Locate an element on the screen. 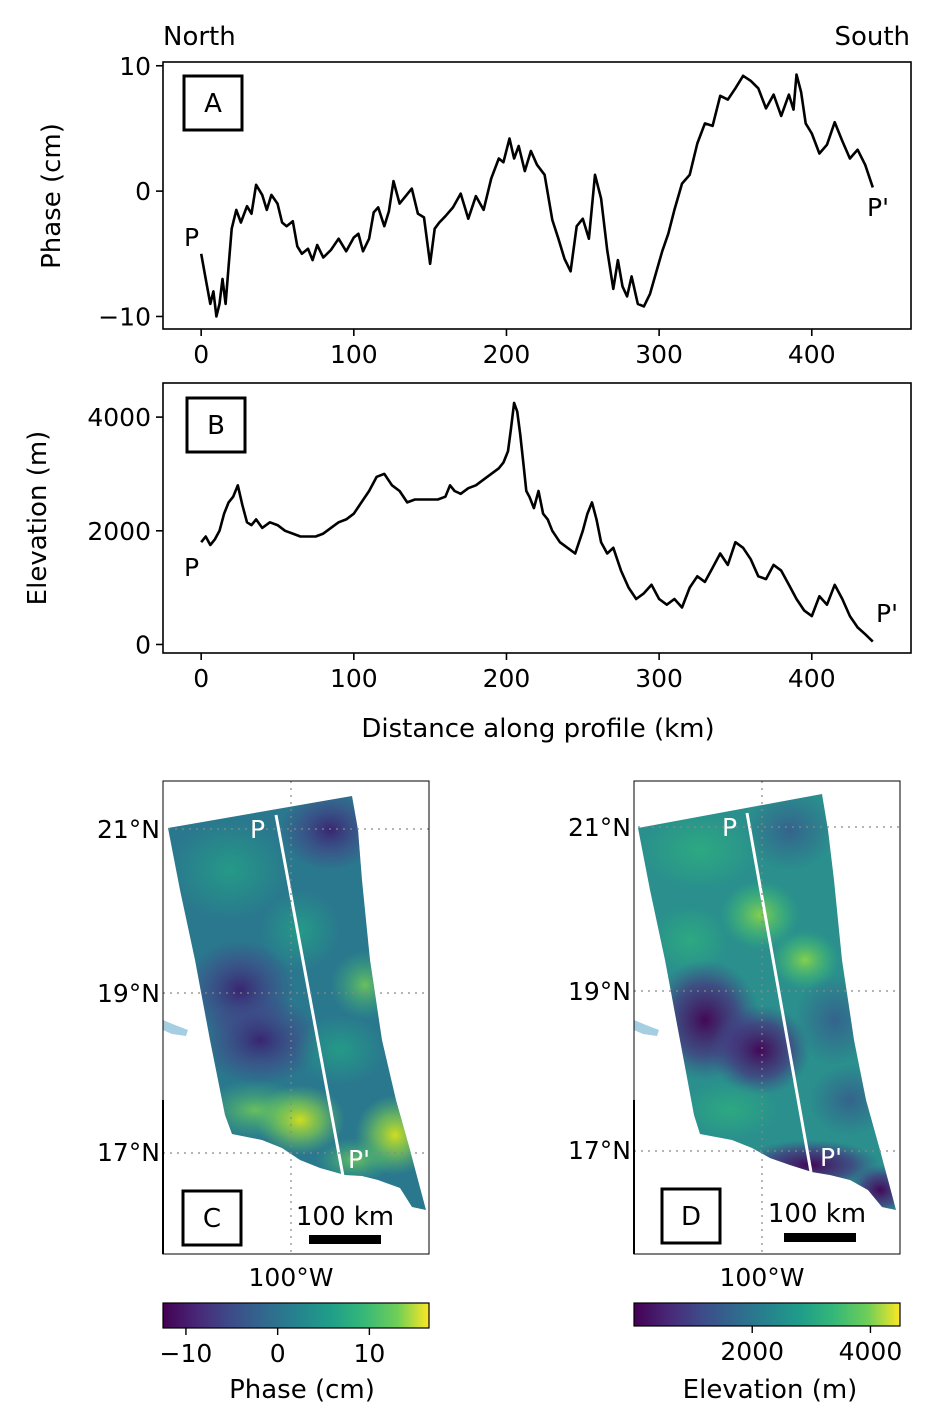 This screenshot has height=1418, width=934. colorbar-elevation-label: Elevation (m) is located at coordinates (770, 1390).